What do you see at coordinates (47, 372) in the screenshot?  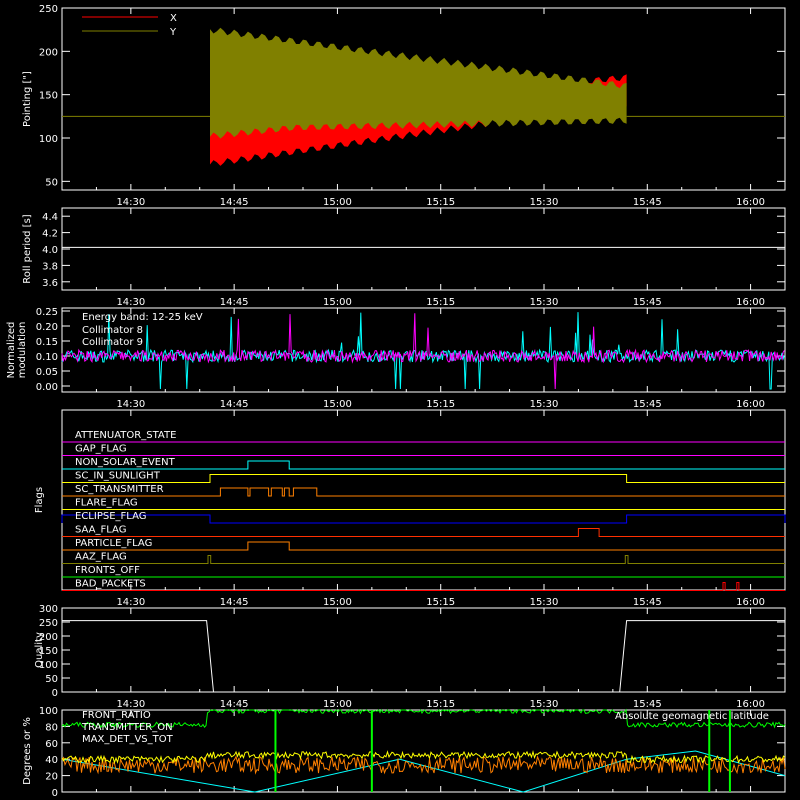 I see `modulation-ytick-label: 0.05` at bounding box center [47, 372].